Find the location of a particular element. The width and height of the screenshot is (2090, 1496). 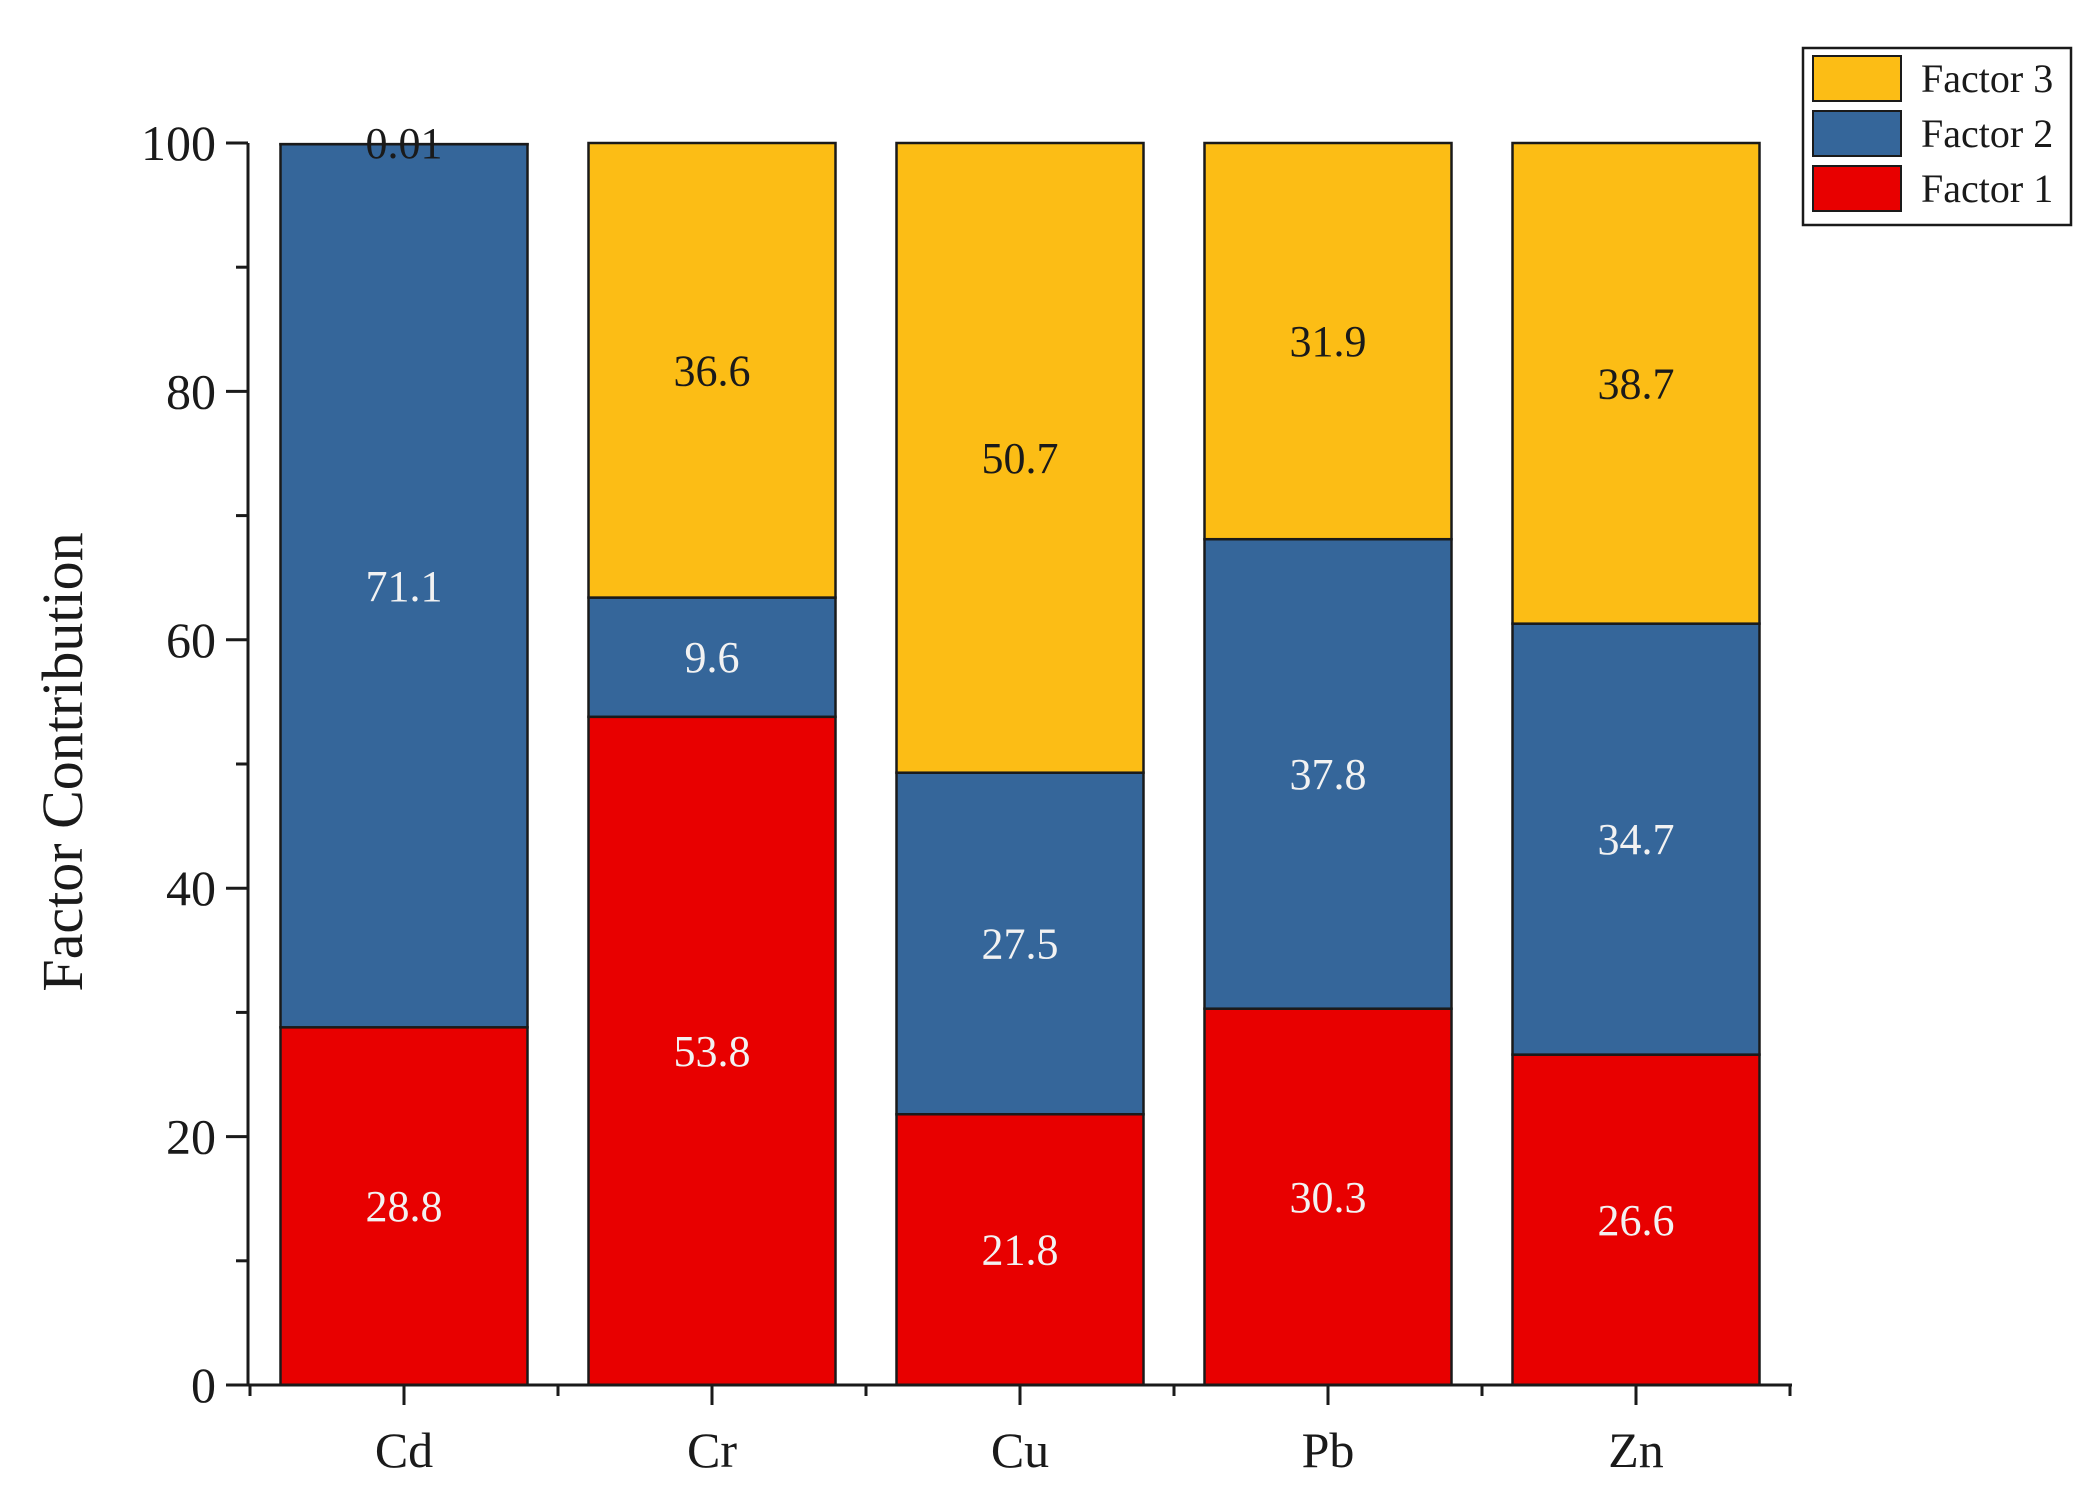

x-tick-label-pb: Pb is located at coordinates (1328, 1450).